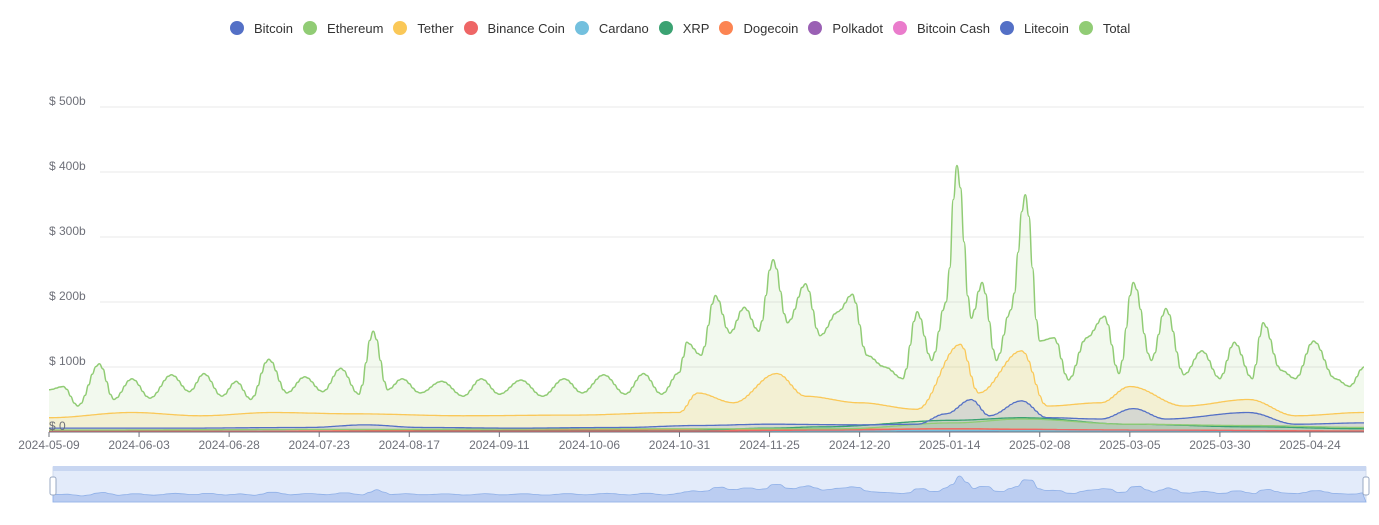  Describe the element at coordinates (1130, 445) in the screenshot. I see `x-tick-label: 2025-03-05` at that location.